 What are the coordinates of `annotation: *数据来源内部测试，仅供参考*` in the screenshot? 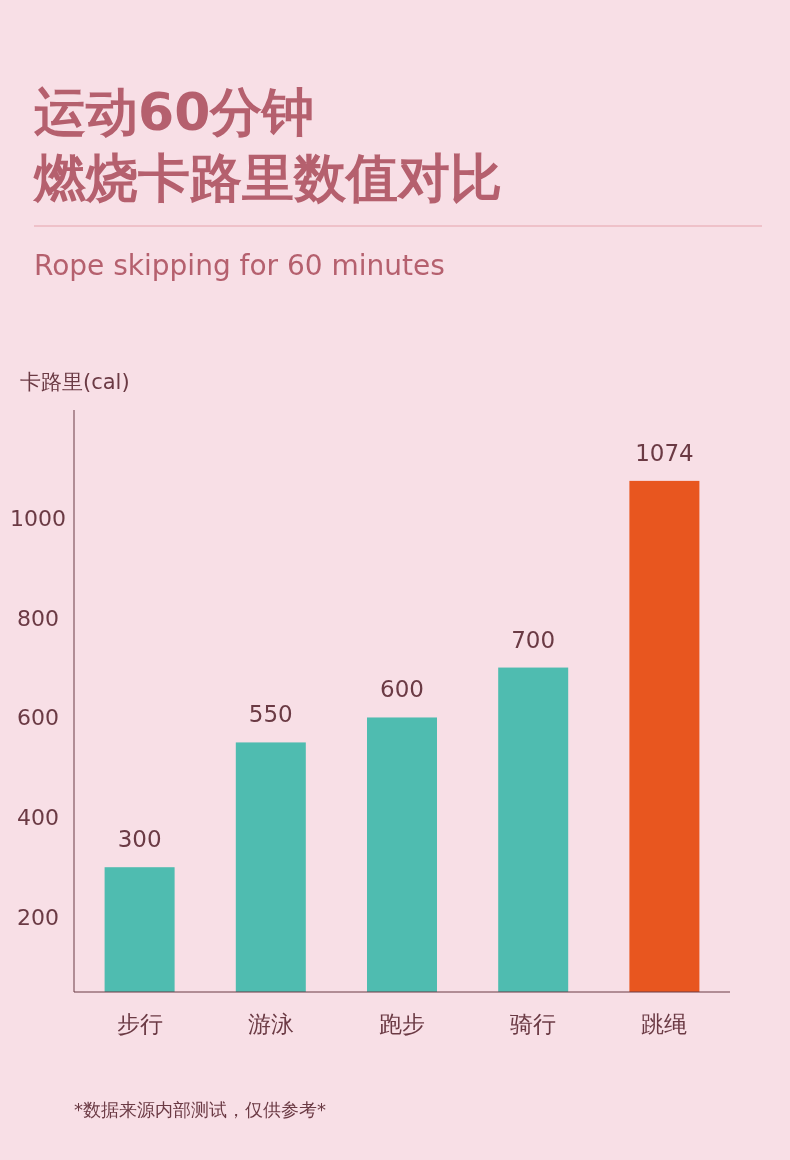 It's located at (200, 1109).